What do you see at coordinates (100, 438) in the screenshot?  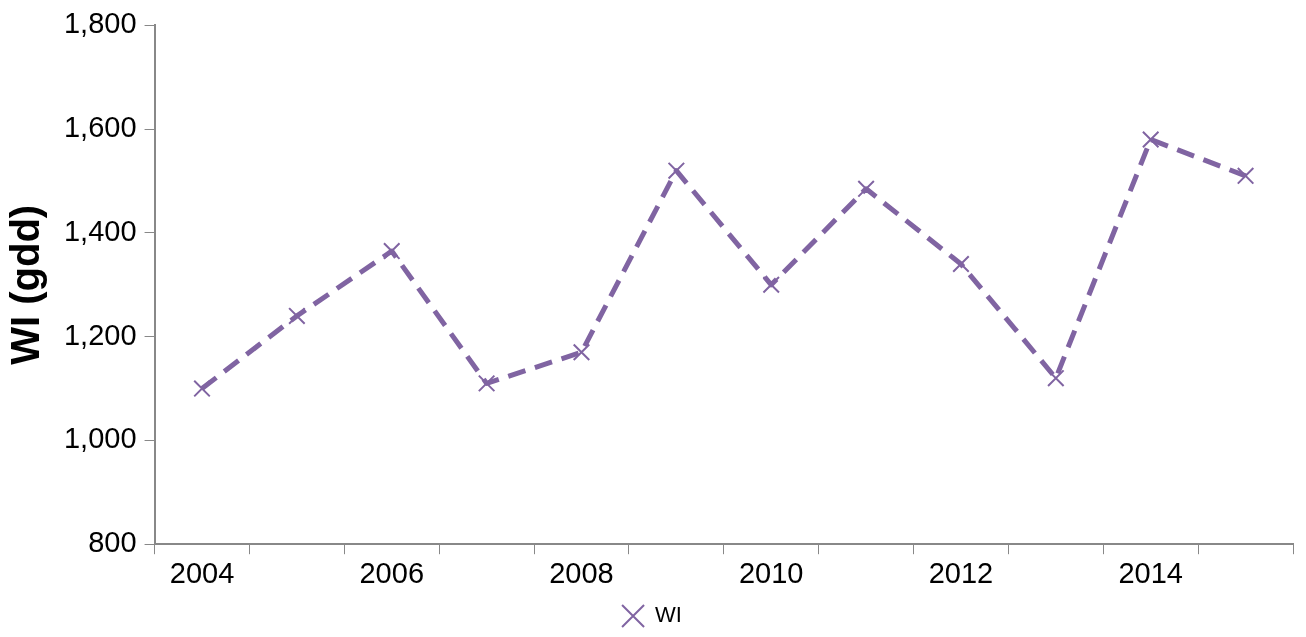 I see `y-tick-label: 1,000` at bounding box center [100, 438].